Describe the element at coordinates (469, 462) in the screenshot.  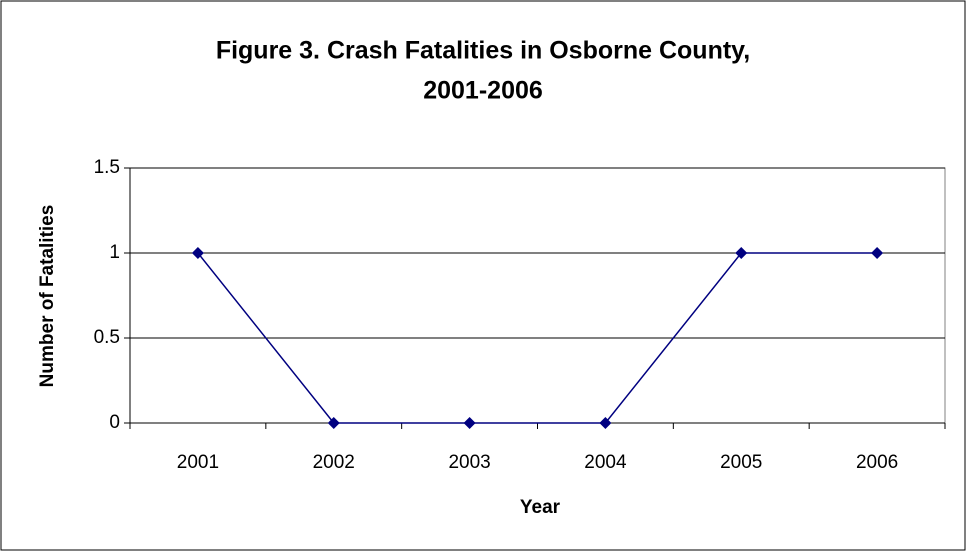
I see `x-tick-label: 2003` at that location.